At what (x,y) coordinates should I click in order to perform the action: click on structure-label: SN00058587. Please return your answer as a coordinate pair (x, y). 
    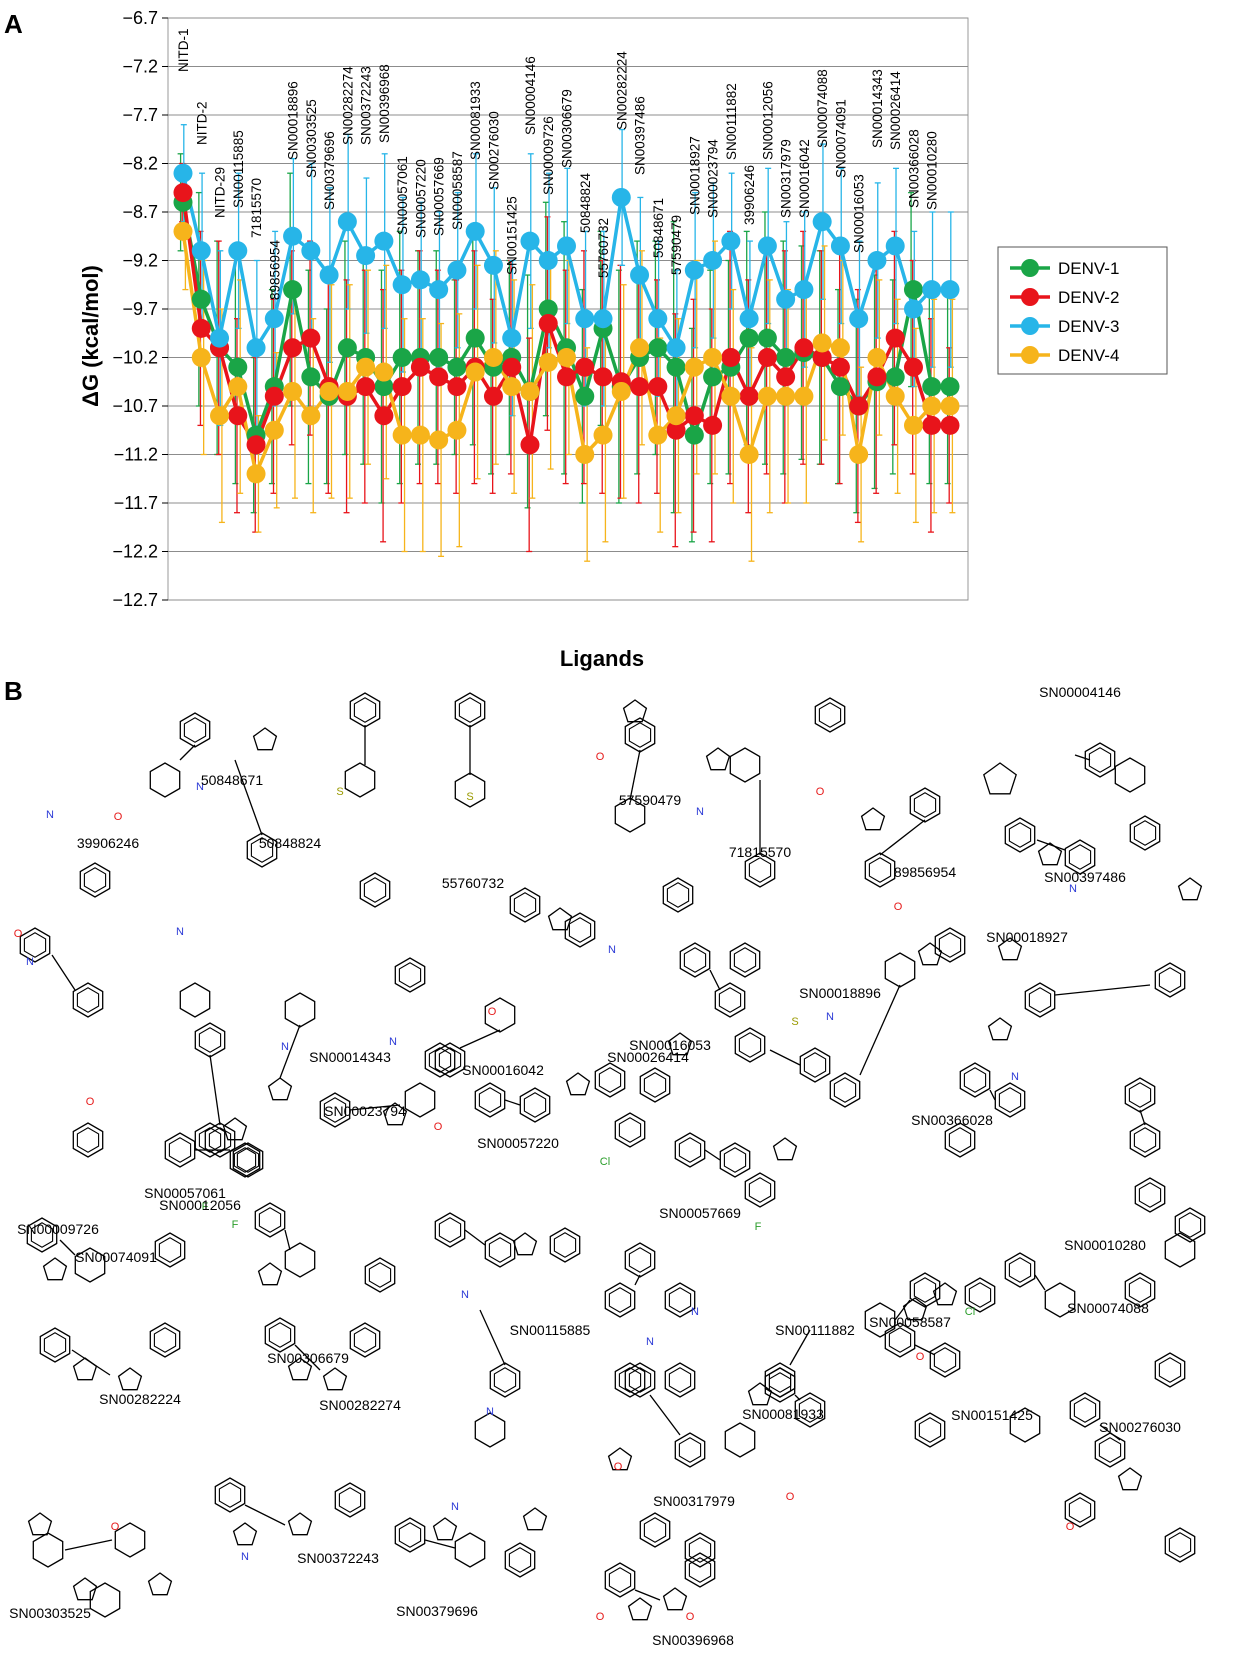
    Looking at the image, I should click on (910, 1322).